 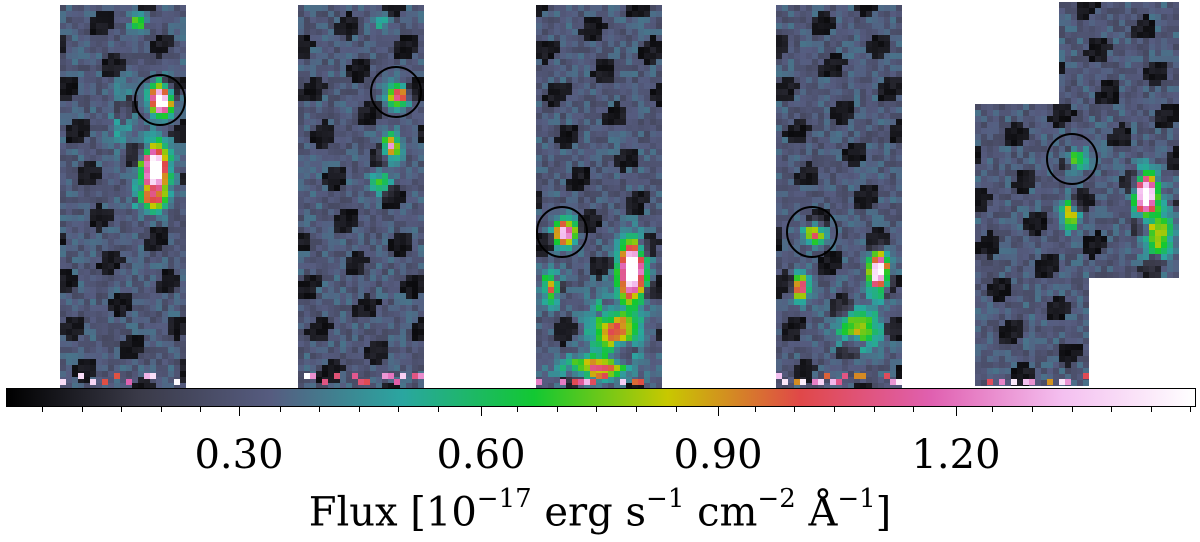 I want to click on colorbar-label-main: Flux [10, so click(x=392, y=512).